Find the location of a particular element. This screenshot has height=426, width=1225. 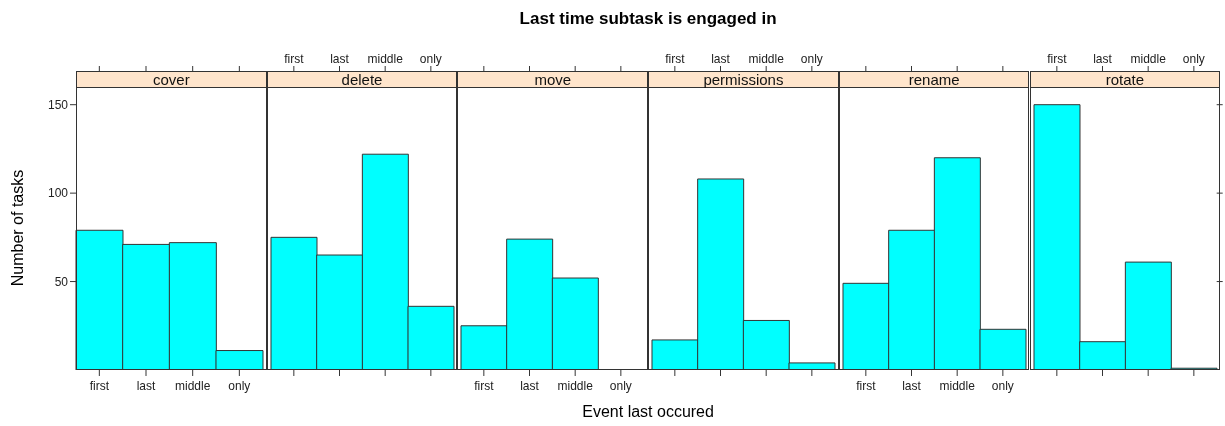

chart-title: delete is located at coordinates (362, 79).